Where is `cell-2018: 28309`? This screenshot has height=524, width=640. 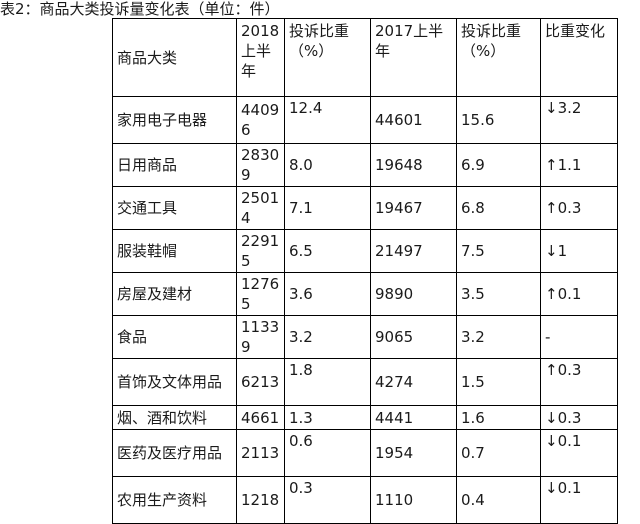 cell-2018: 28309 is located at coordinates (260, 165).